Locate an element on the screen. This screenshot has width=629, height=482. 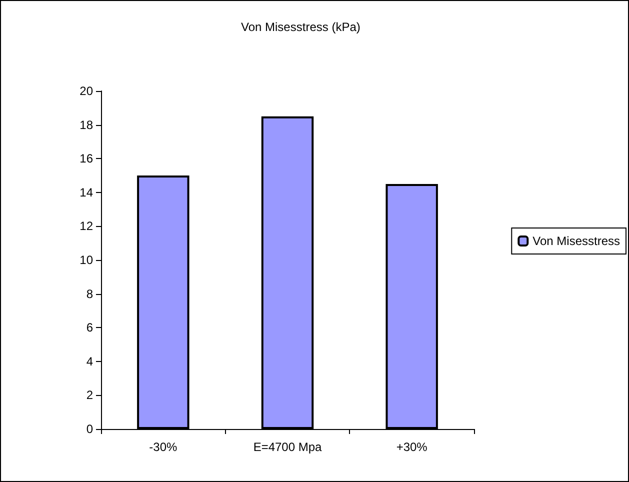
y-tick-label: 18 is located at coordinates (87, 125).